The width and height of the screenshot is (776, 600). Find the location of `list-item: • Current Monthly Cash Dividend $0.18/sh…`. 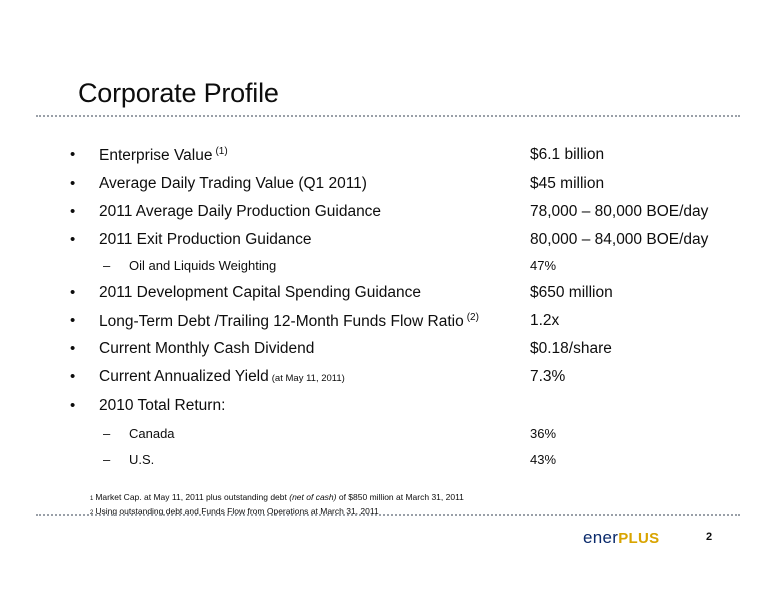

list-item: • Current Monthly Cash Dividend $0.18/sh… is located at coordinates (388, 351).